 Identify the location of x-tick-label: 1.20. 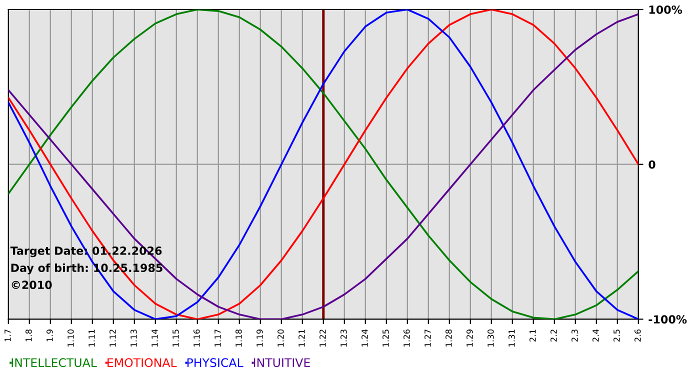
(281, 338).